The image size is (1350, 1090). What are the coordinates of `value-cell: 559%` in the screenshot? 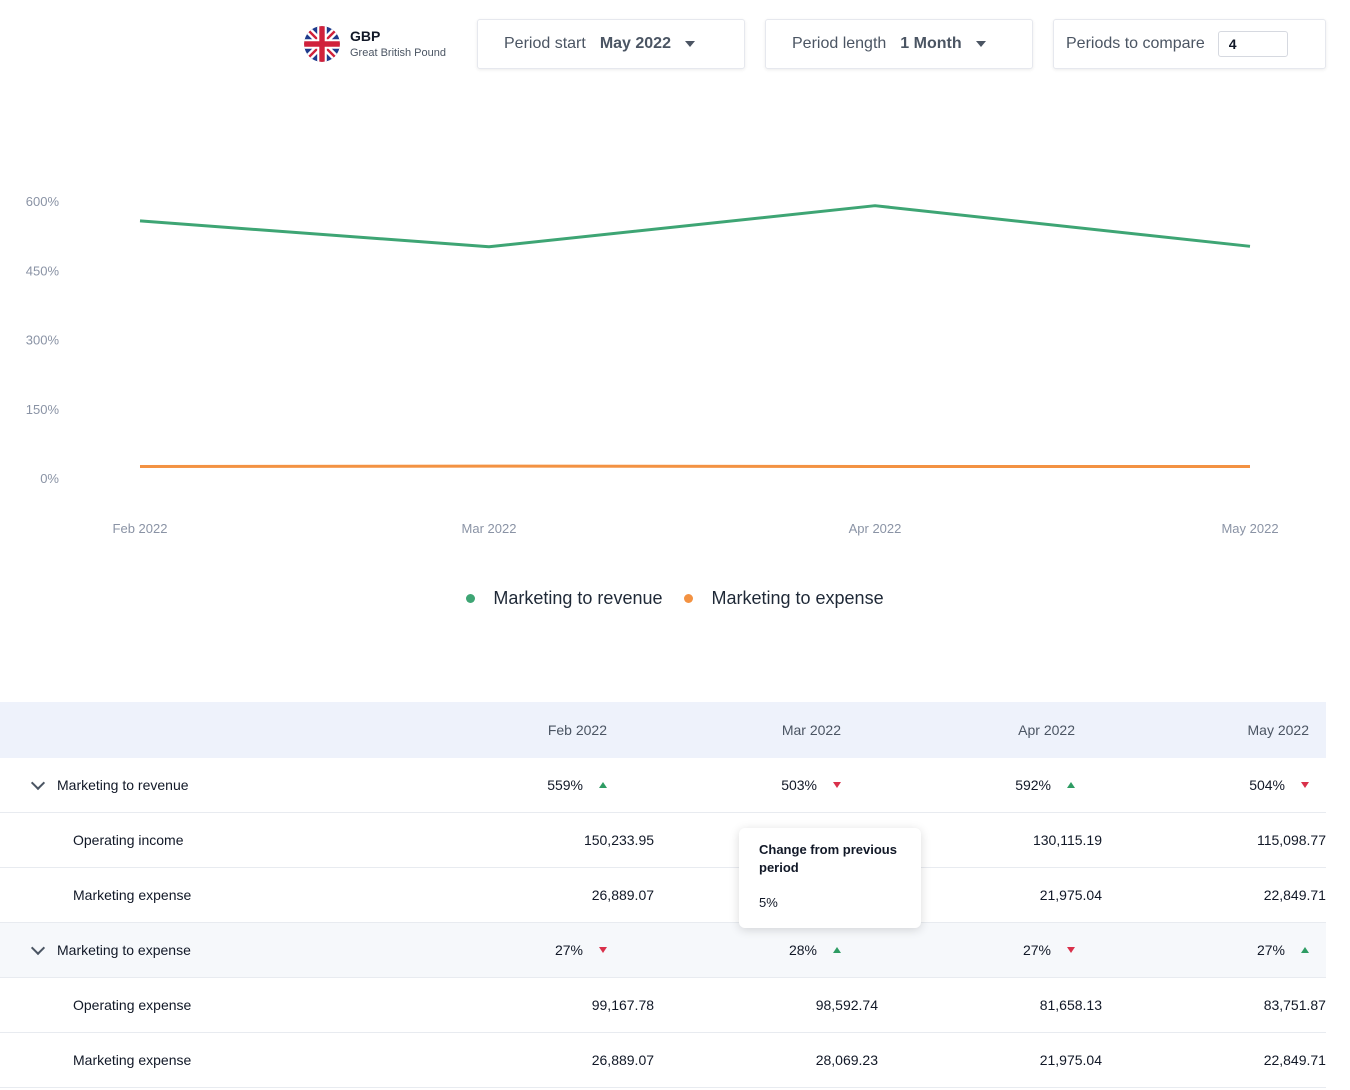 It's located at (577, 785).